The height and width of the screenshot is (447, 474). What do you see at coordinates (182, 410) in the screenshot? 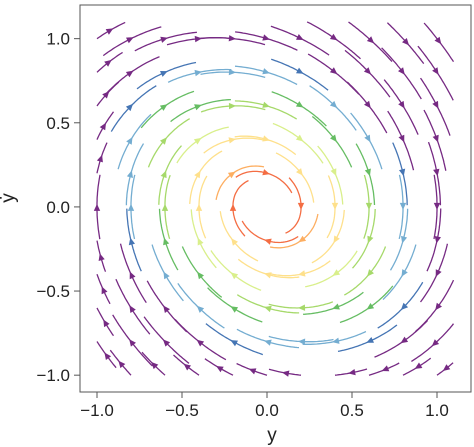
I see `x-tick-label-1: −0.5` at bounding box center [182, 410].